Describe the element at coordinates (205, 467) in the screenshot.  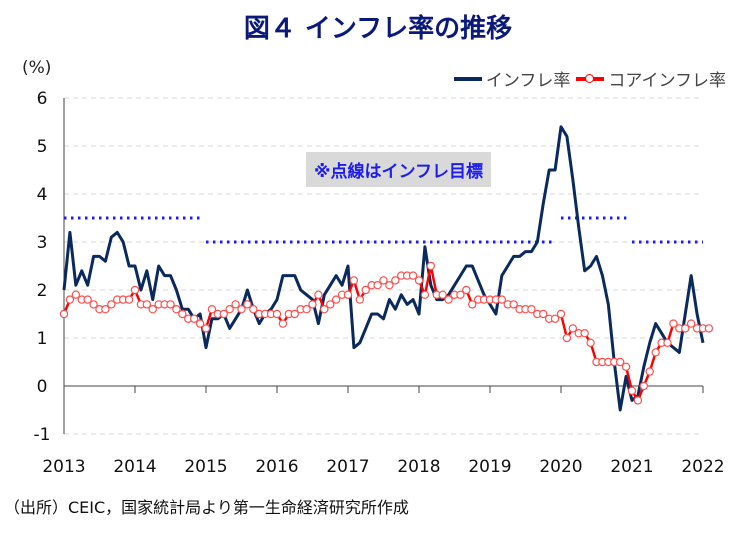
I see `x-tick-label: 2015` at that location.